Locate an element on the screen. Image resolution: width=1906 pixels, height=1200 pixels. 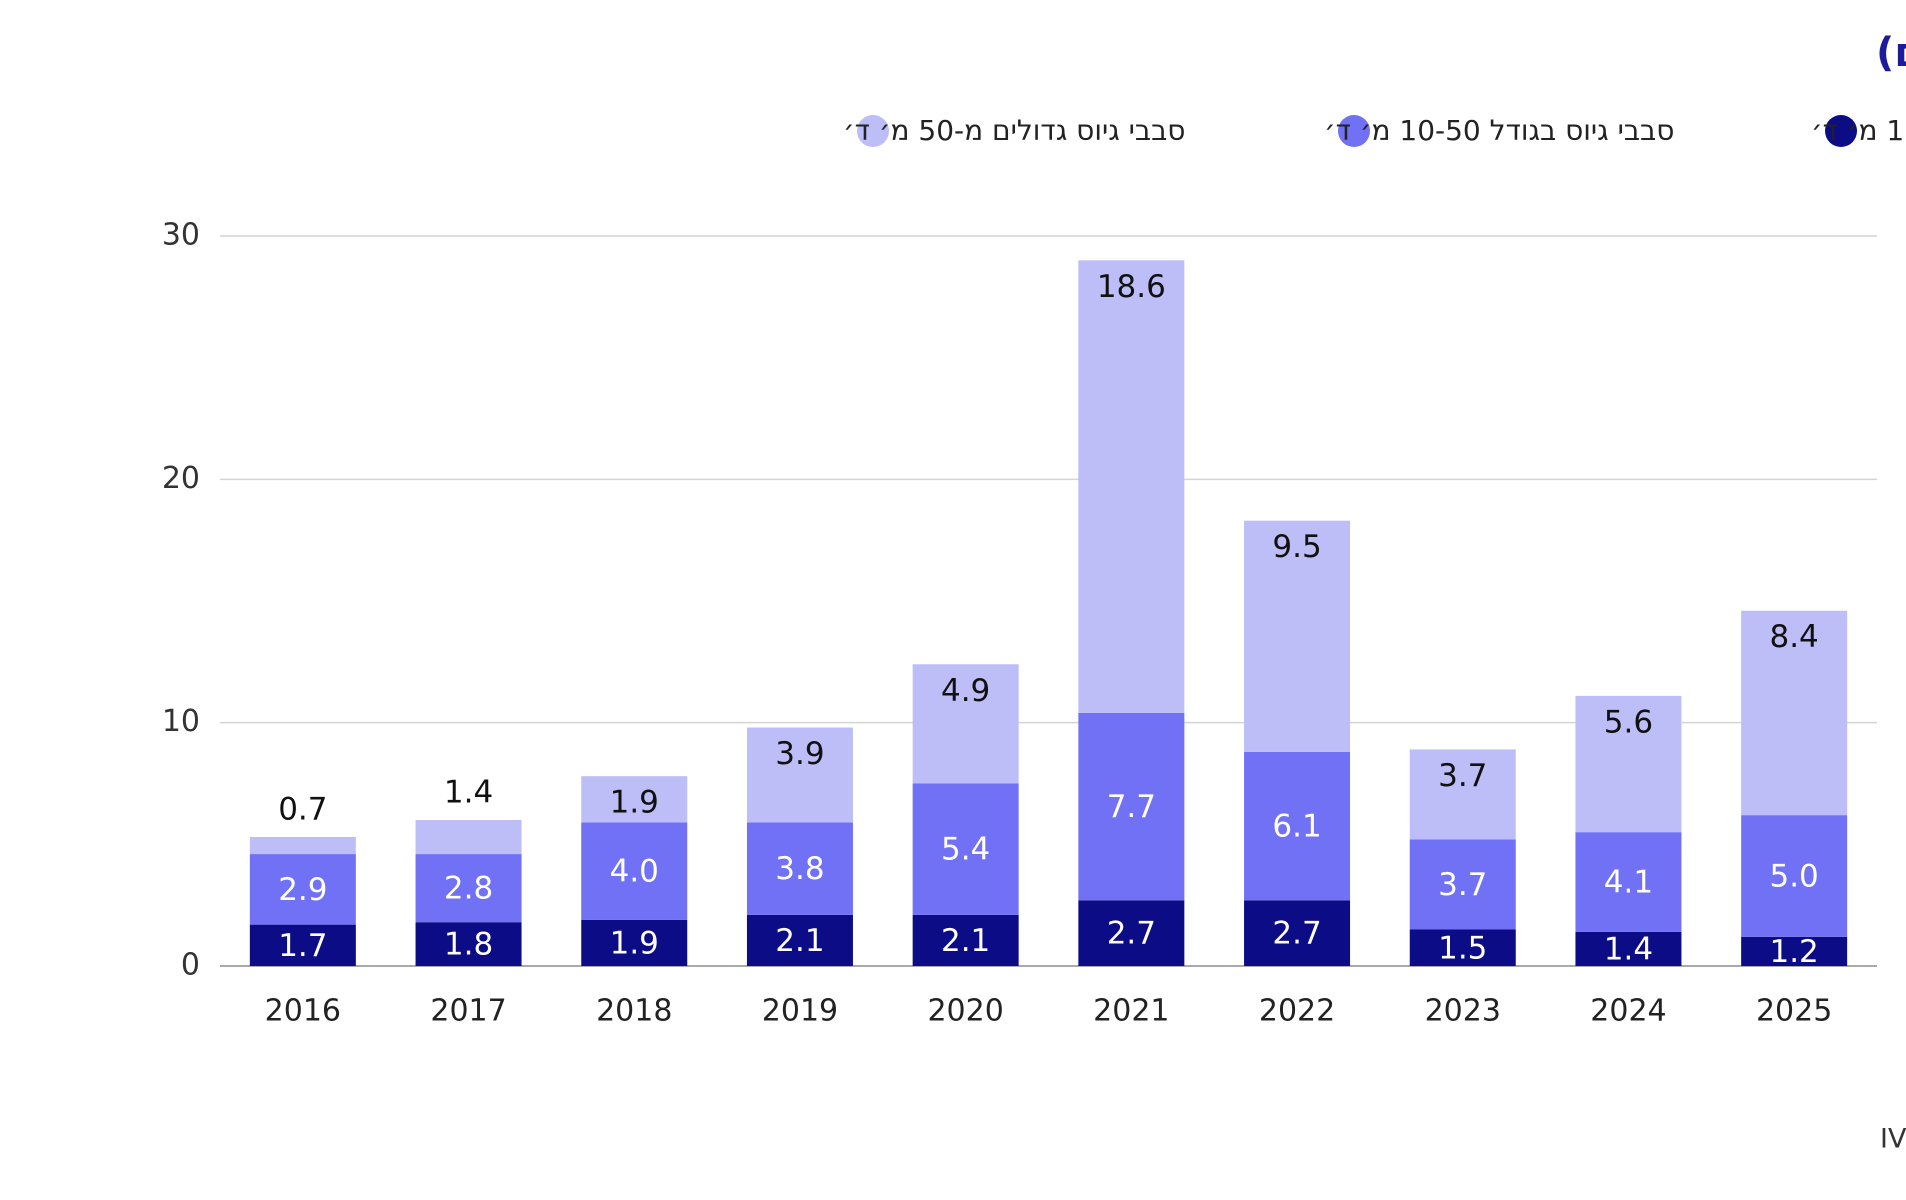
value-label: 5.6 is located at coordinates (1628, 722).